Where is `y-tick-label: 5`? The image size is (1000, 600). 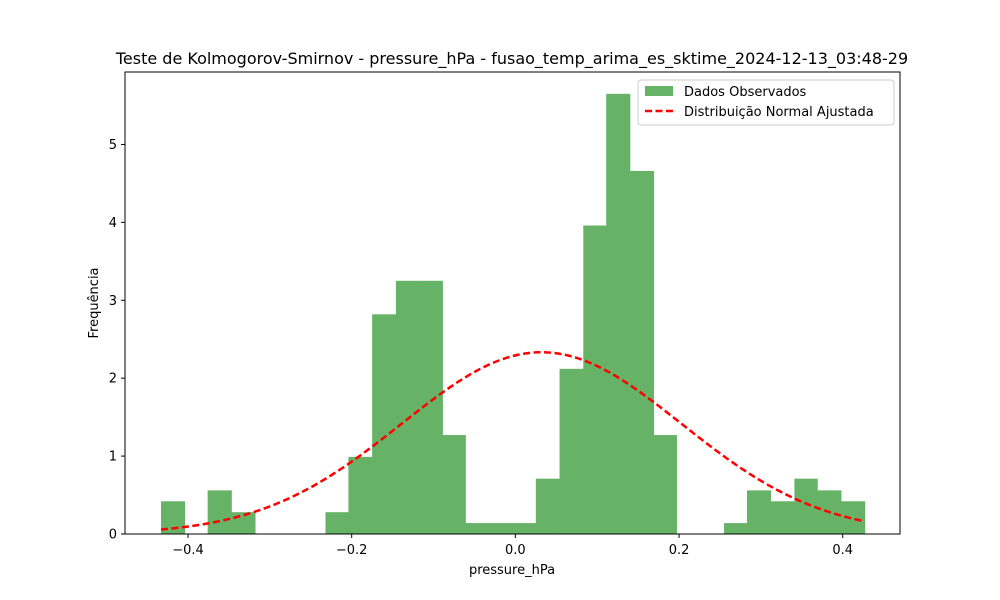
y-tick-label: 5 is located at coordinates (113, 145).